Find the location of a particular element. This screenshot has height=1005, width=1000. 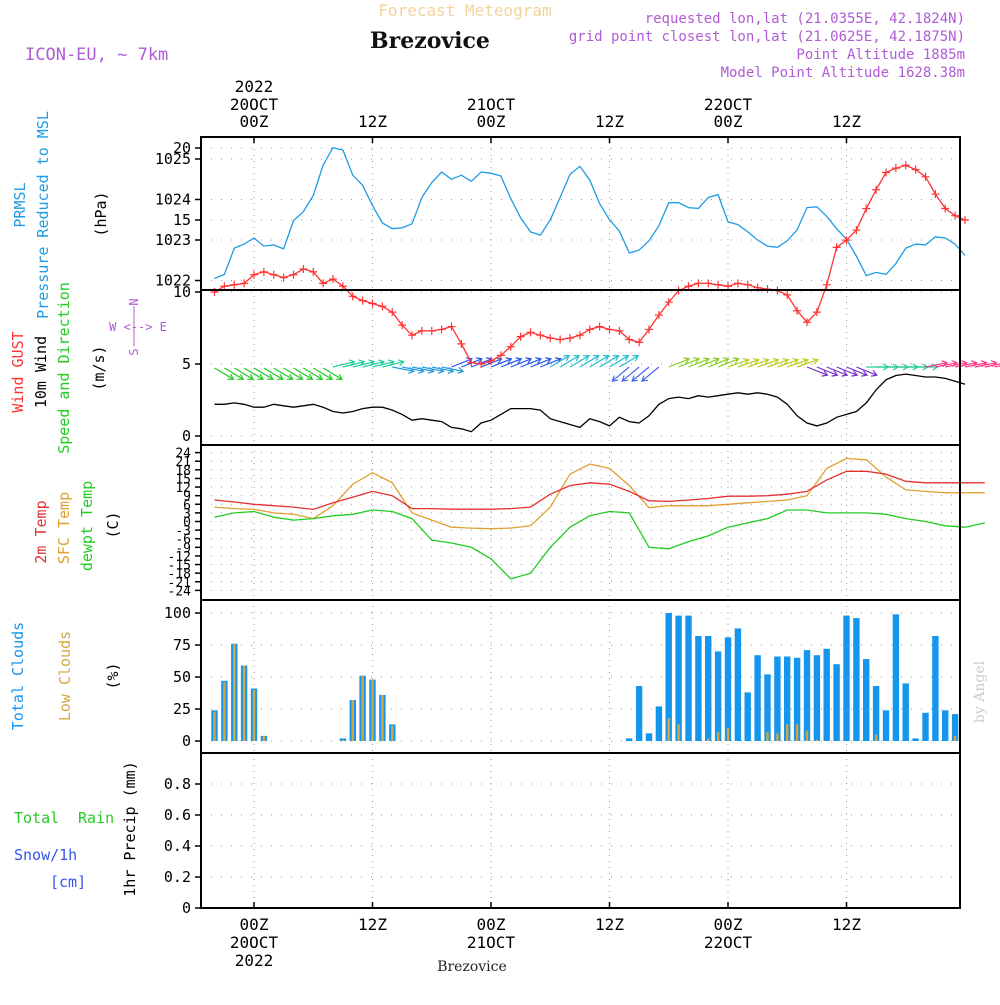

ytick-label-wind: 15 is located at coordinates (182, 220).